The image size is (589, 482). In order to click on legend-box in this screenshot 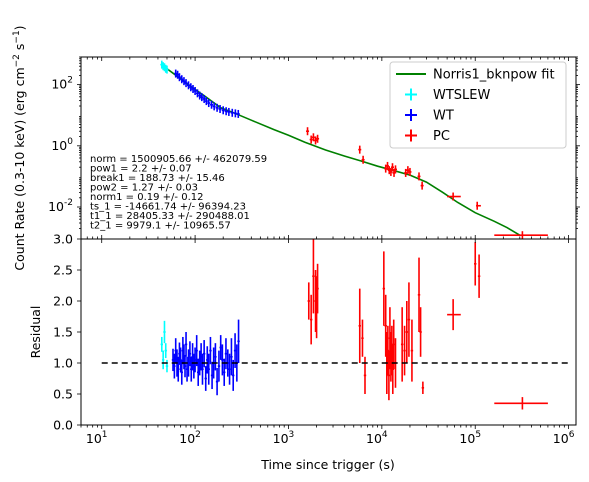, I will do `click(478, 105)`.